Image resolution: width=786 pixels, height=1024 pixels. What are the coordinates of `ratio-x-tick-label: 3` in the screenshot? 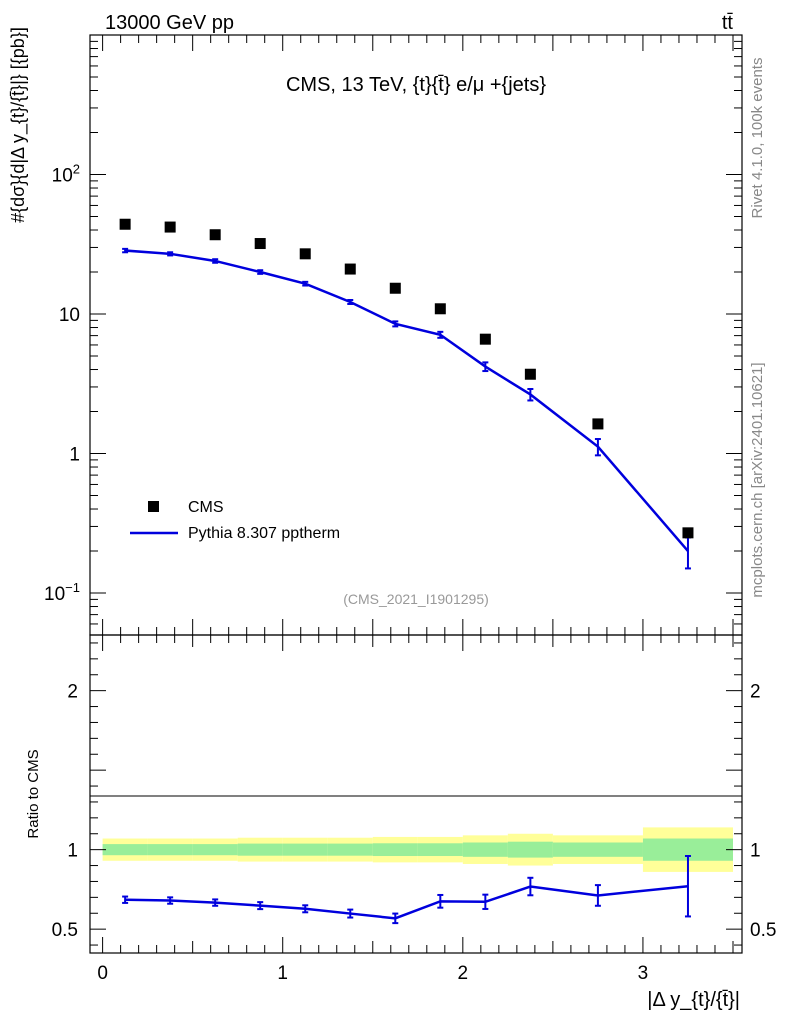 It's located at (643, 973).